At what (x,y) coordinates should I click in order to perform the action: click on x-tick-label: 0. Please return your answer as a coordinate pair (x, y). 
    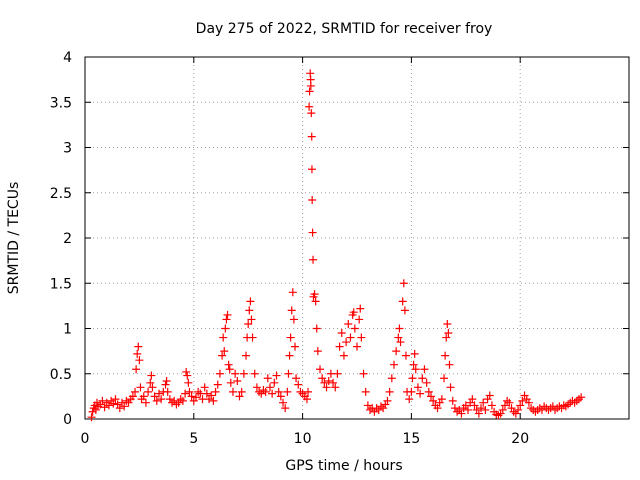
    Looking at the image, I should click on (85, 439).